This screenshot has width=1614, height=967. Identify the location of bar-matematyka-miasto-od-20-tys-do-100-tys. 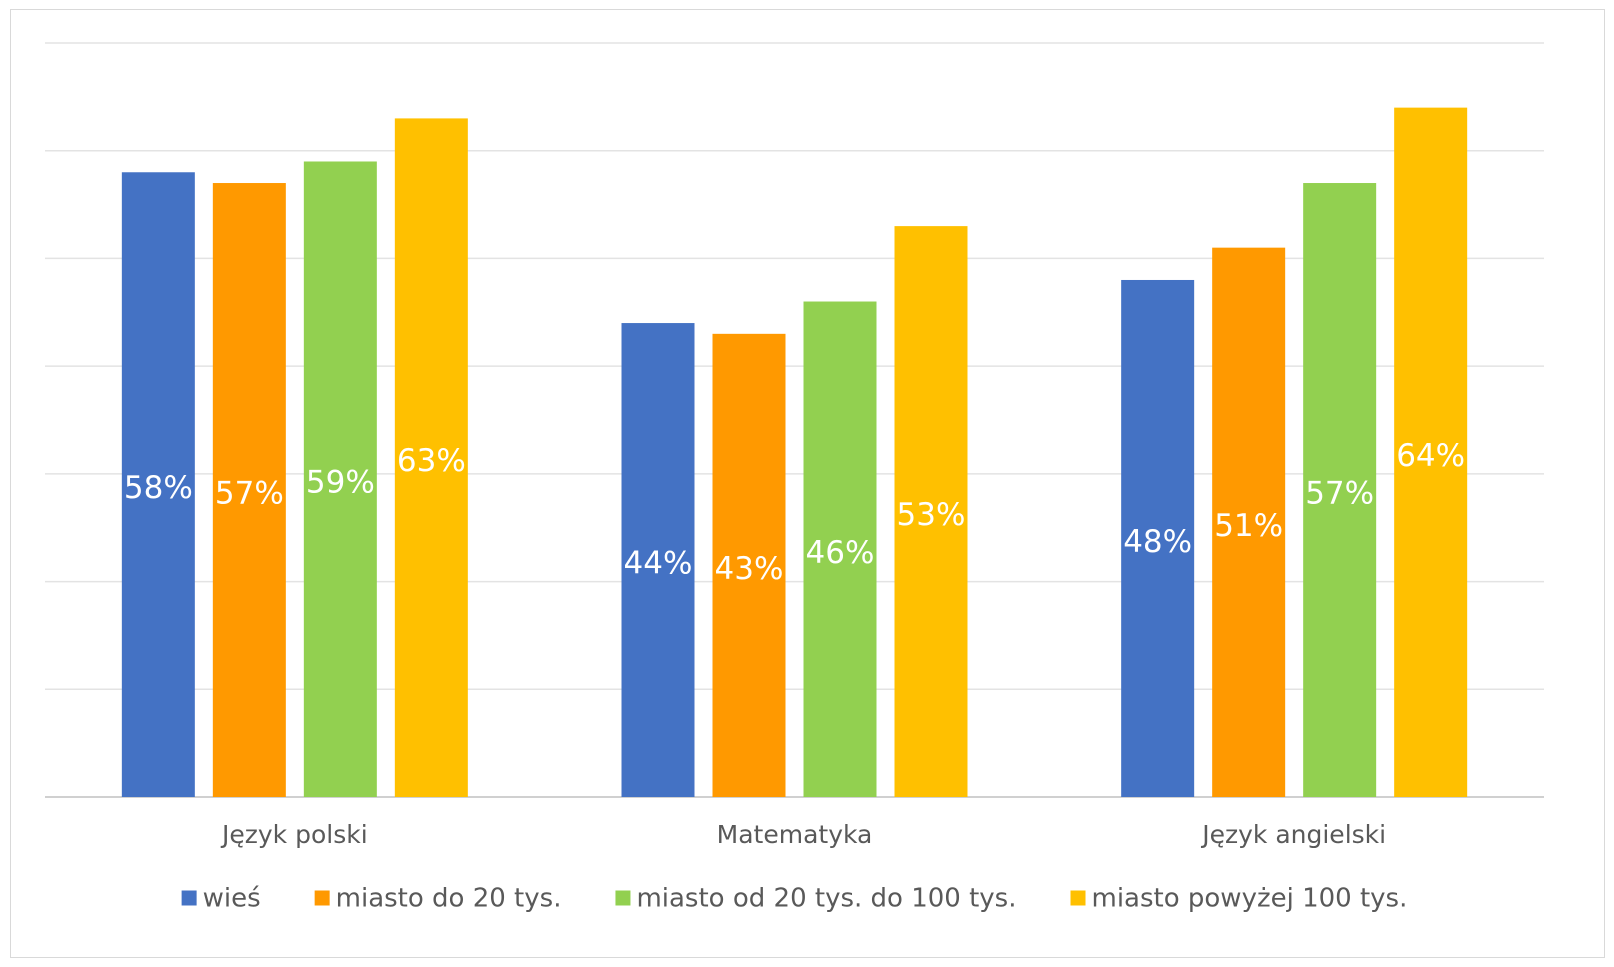
(840, 549).